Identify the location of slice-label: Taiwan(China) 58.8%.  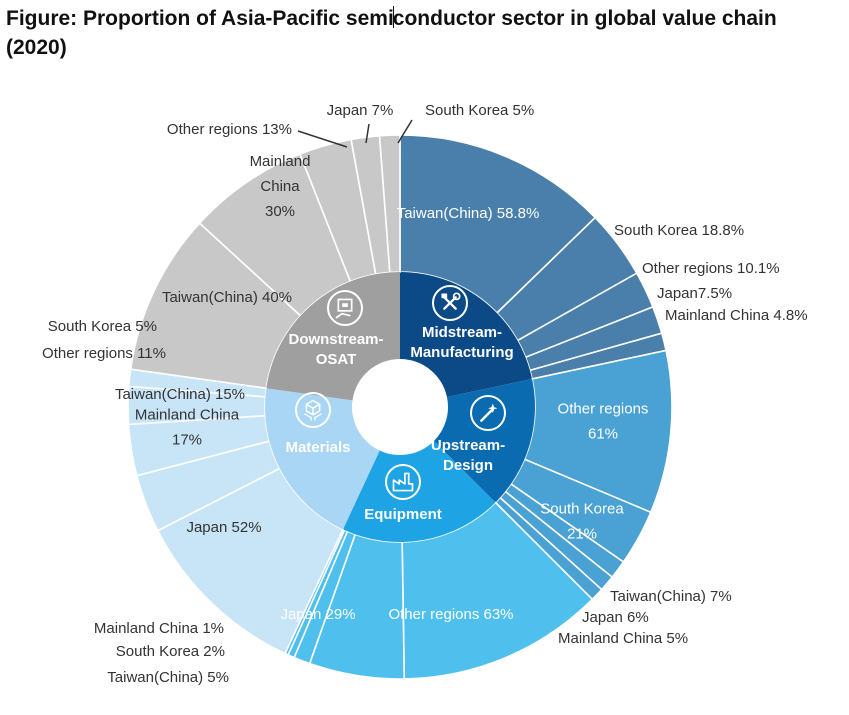
(468, 213).